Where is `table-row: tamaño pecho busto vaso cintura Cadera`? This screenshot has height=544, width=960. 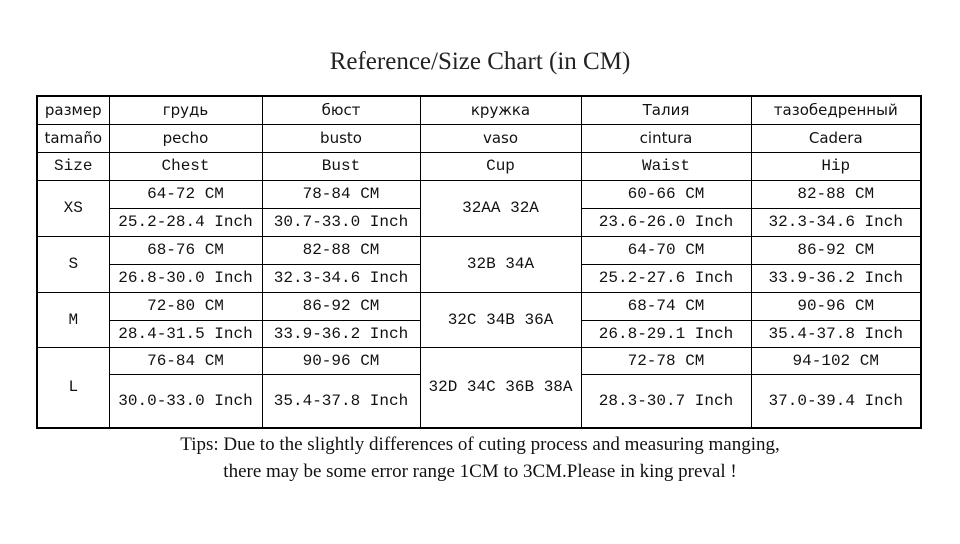
table-row: tamaño pecho busto vaso cintura Cadera is located at coordinates (479, 138).